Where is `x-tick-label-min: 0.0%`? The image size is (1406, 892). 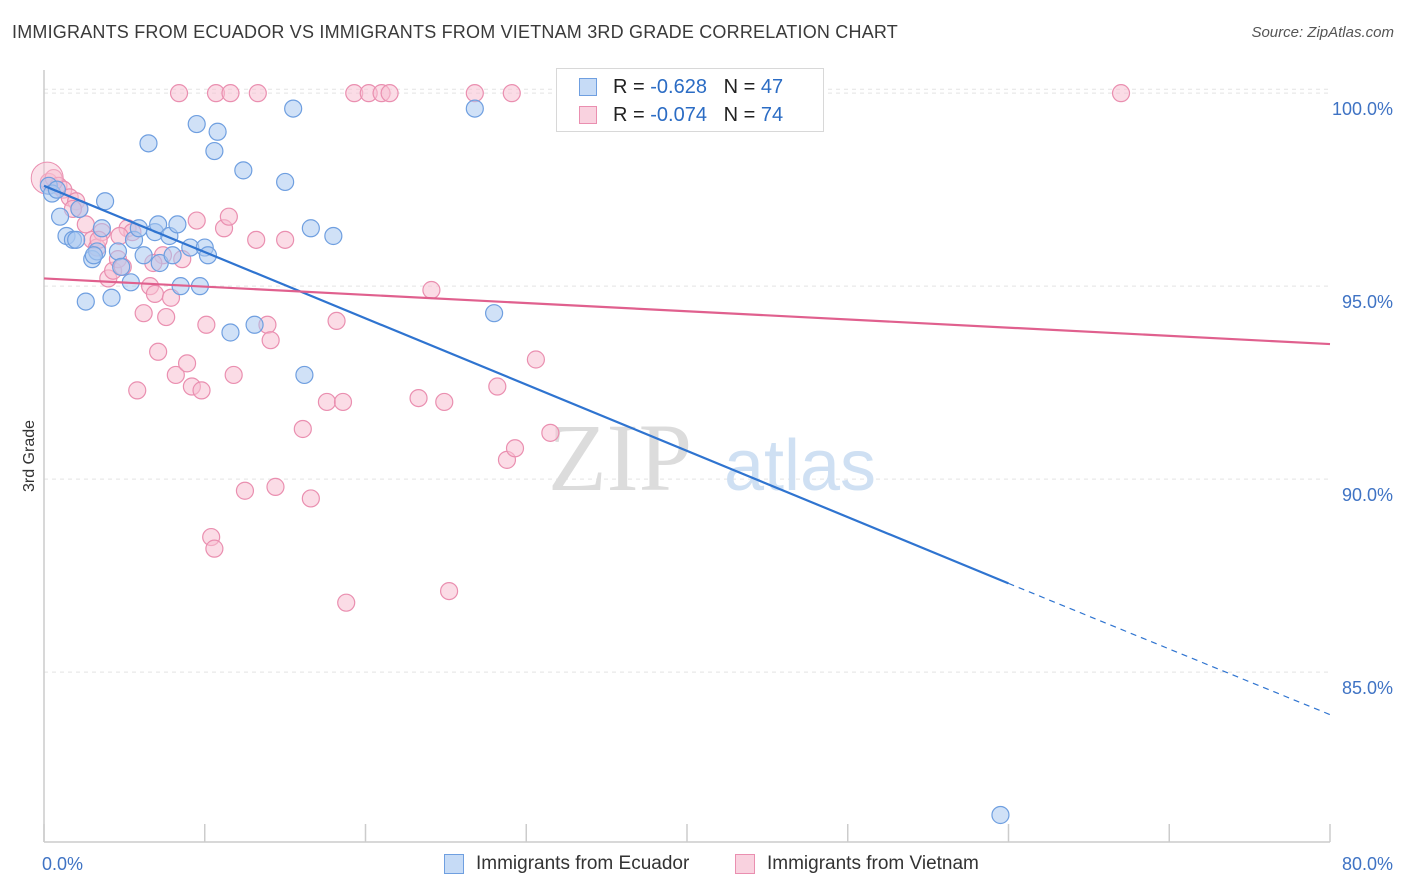 x-tick-label-min: 0.0% is located at coordinates (62, 864).